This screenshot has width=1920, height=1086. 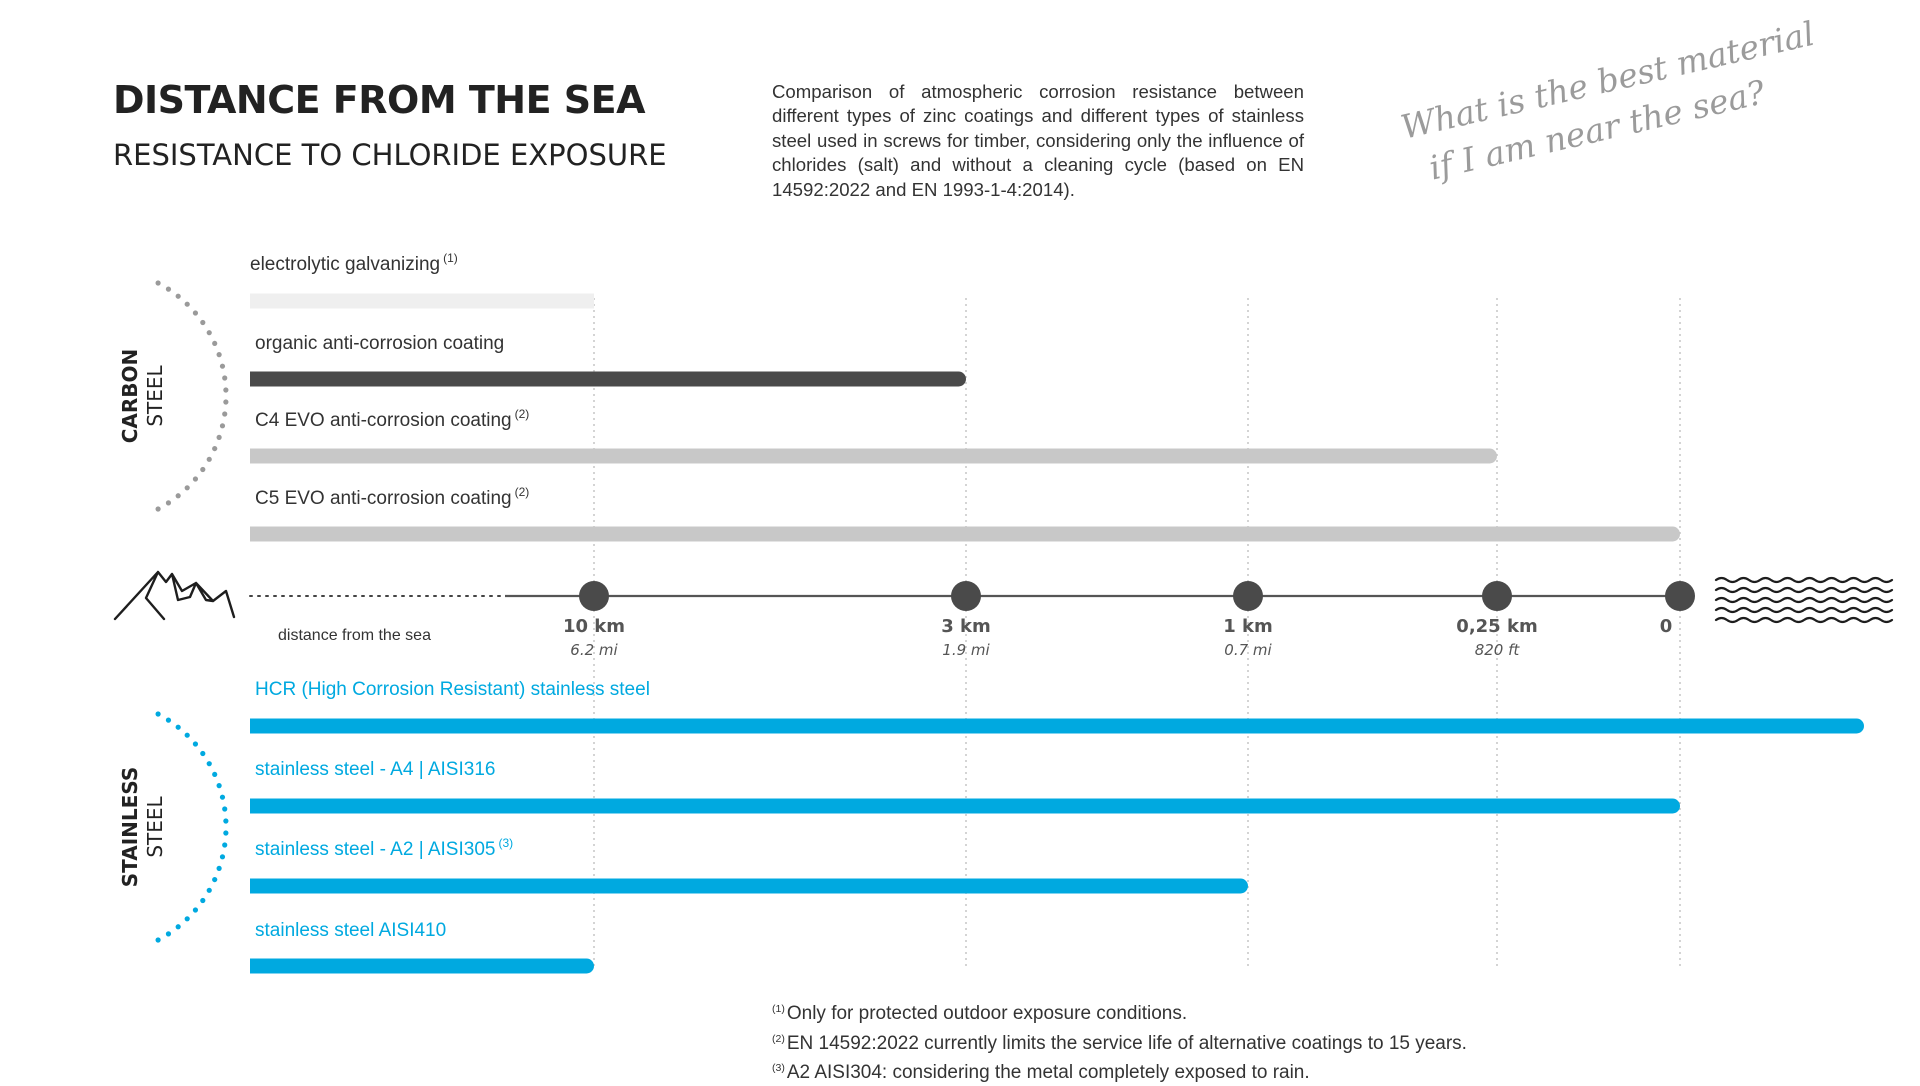 What do you see at coordinates (392, 497) in the screenshot?
I see `bar-label: C5 EVO anti-corrosion coating (2)` at bounding box center [392, 497].